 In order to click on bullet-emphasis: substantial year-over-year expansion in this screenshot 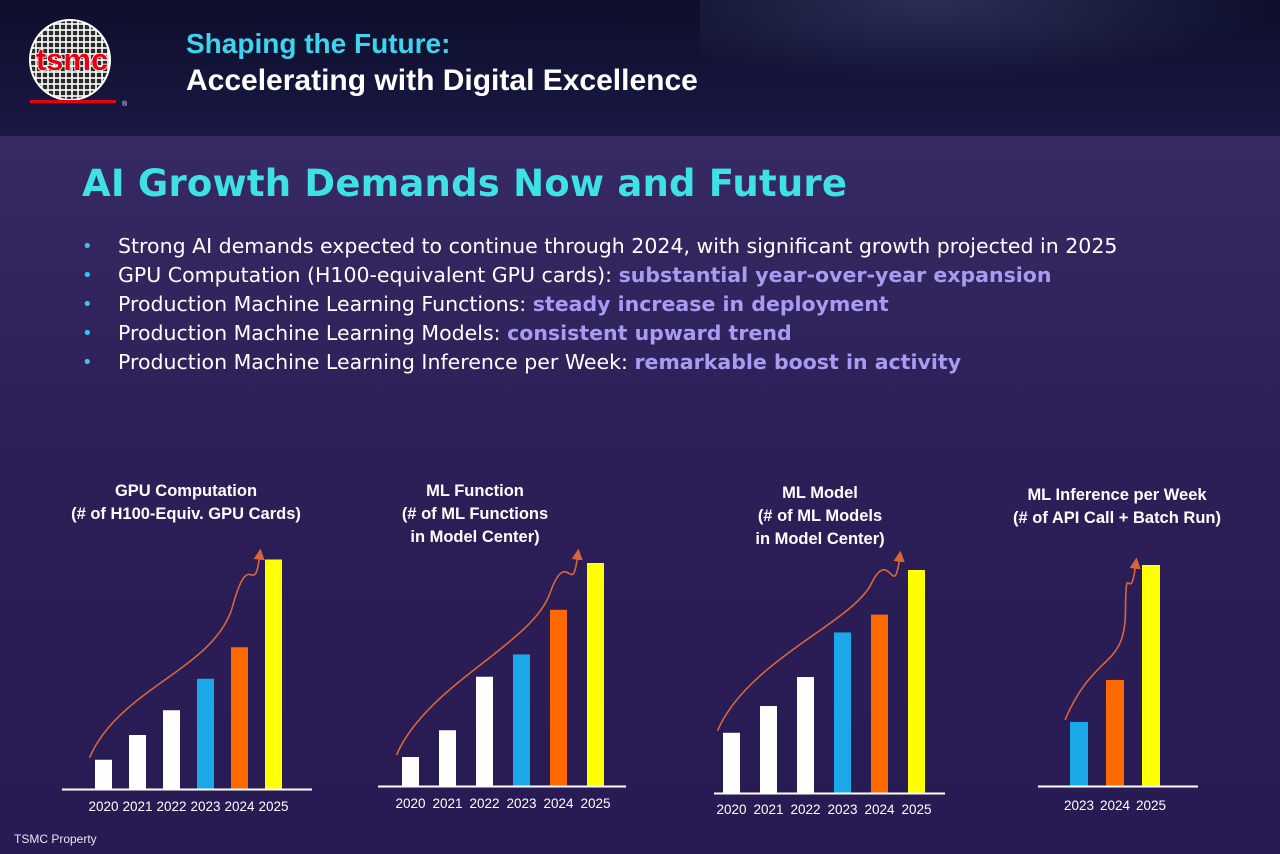, I will do `click(835, 275)`.